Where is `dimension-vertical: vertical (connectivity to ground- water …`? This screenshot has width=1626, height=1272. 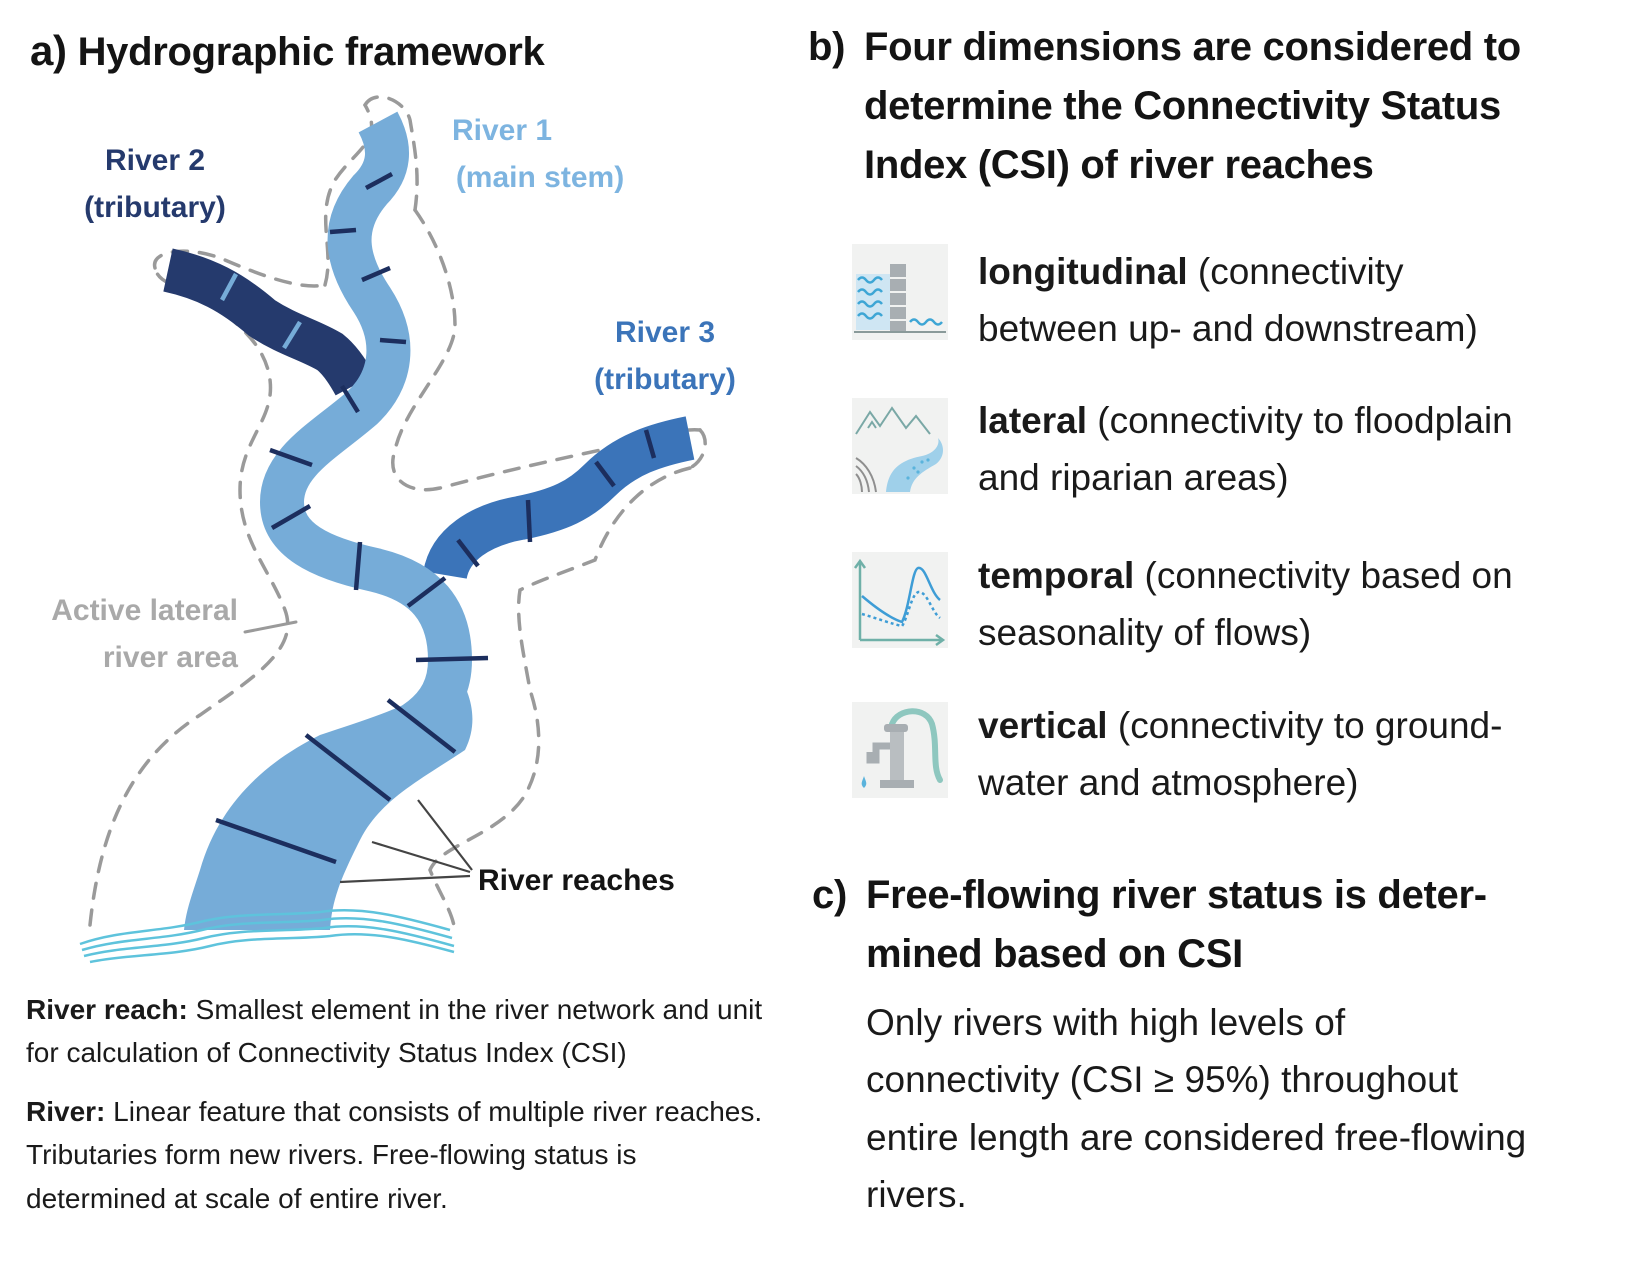 dimension-vertical: vertical (connectivity to ground- water … is located at coordinates (1298, 754).